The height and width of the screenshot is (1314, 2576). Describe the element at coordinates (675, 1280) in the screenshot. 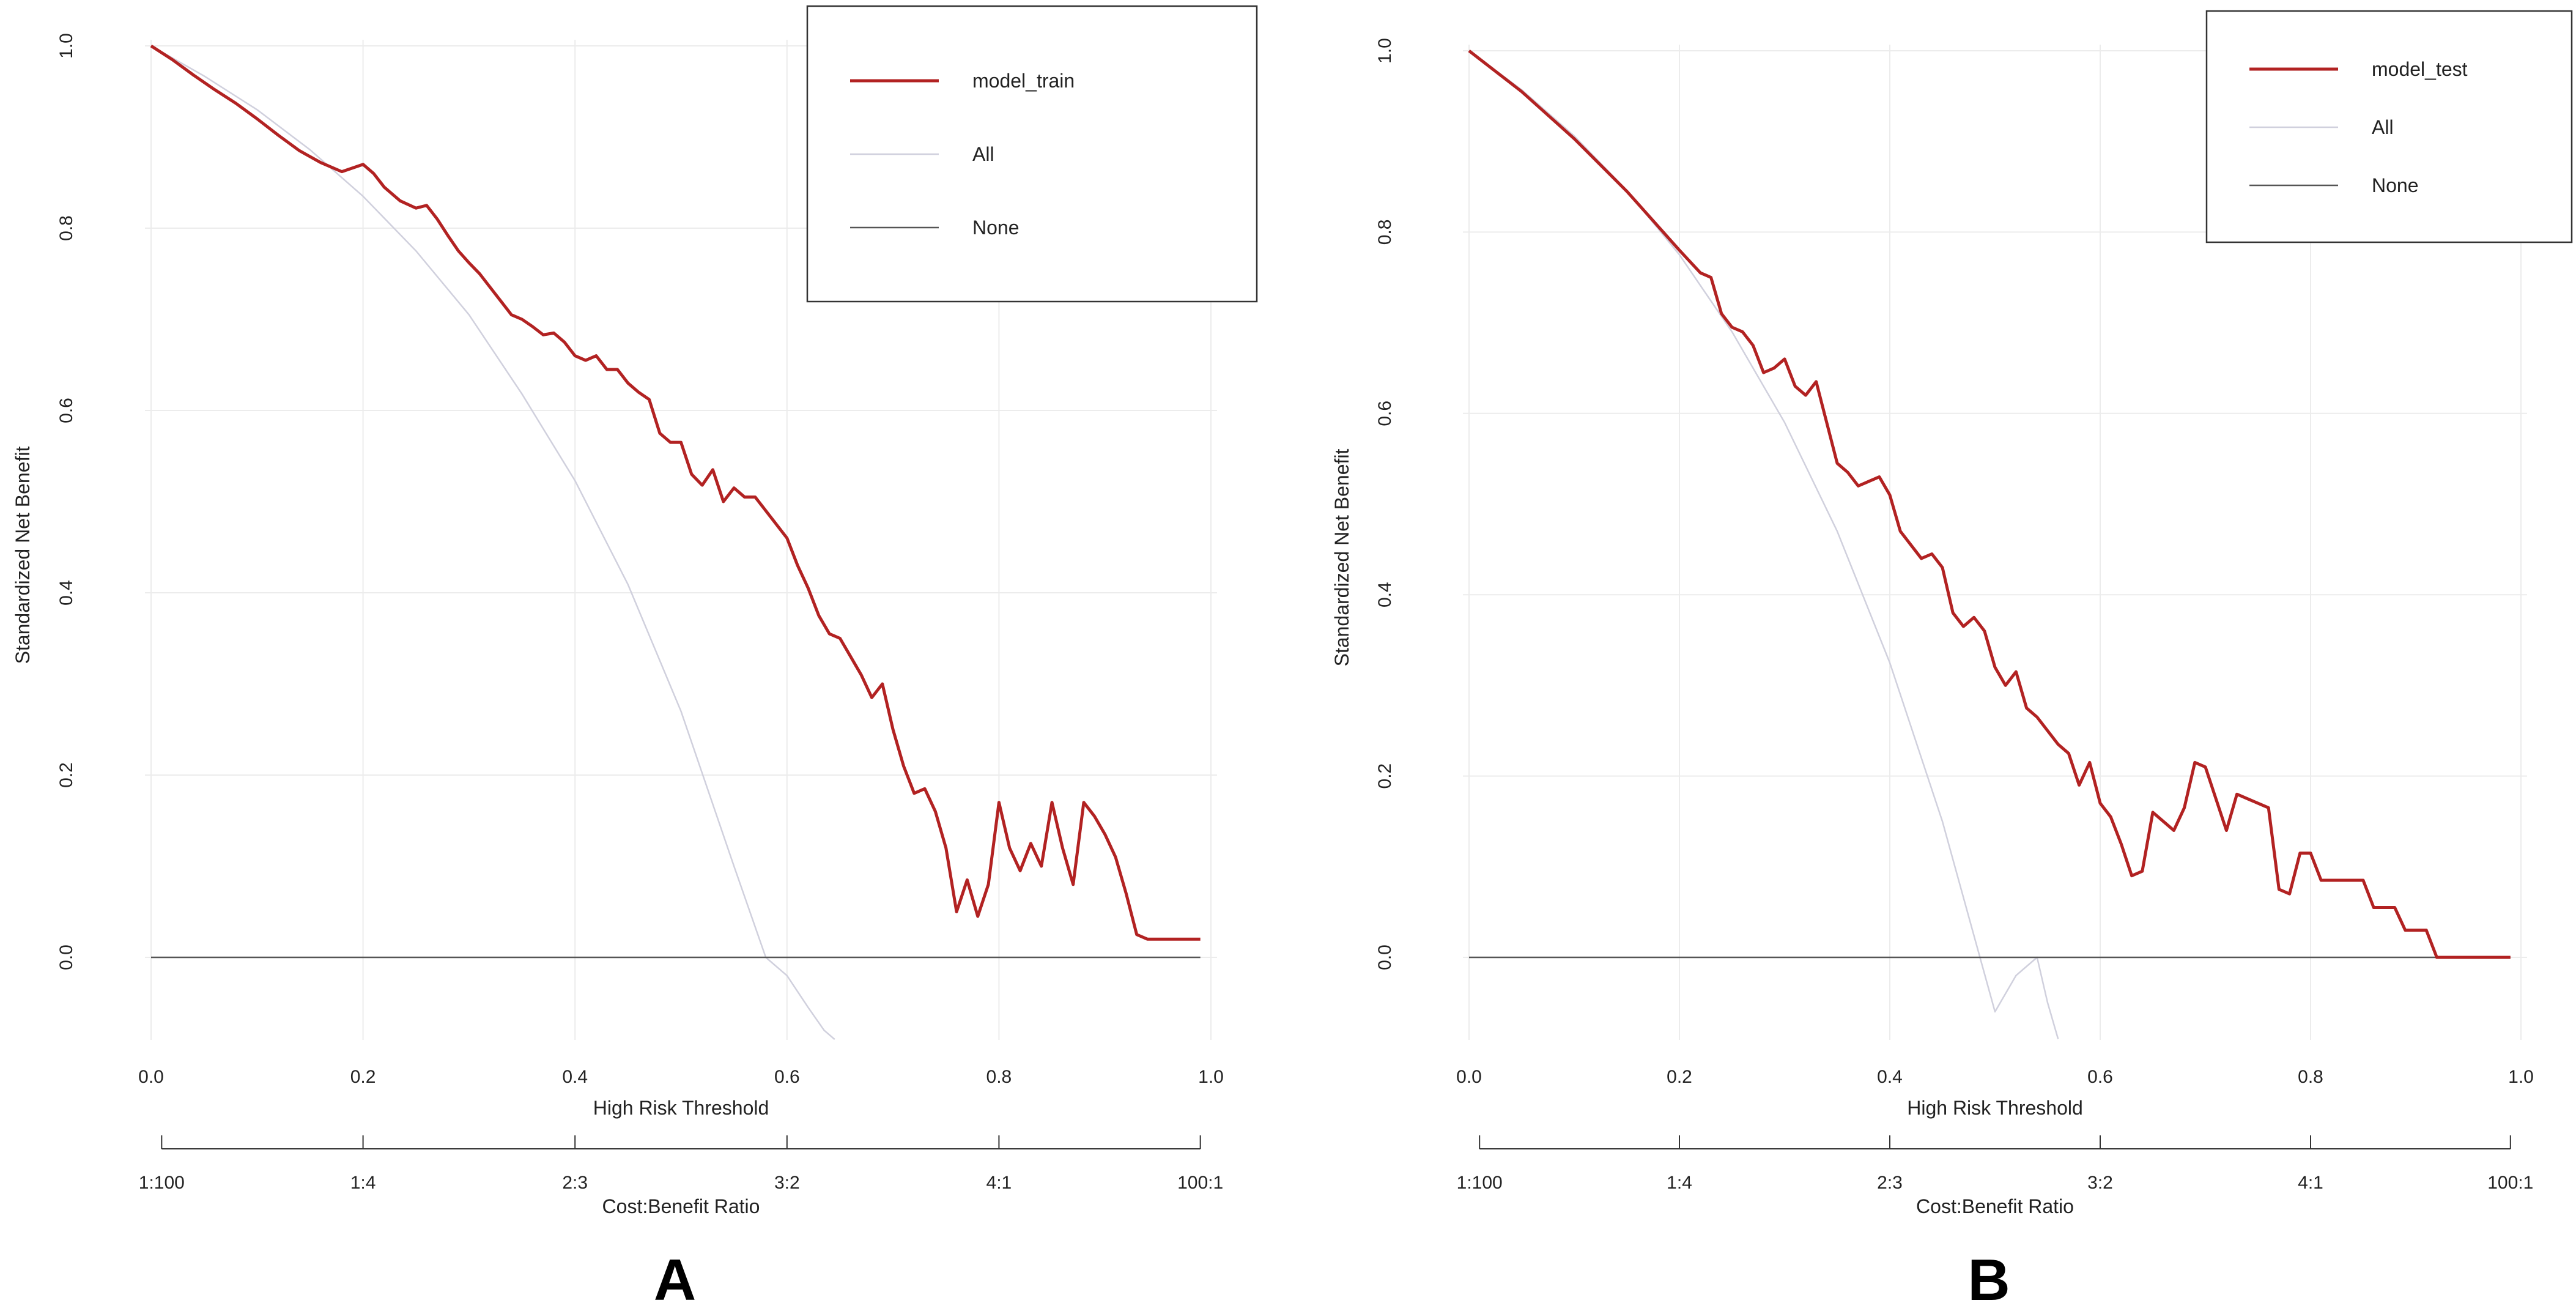

I see `panel-label-a: A` at that location.